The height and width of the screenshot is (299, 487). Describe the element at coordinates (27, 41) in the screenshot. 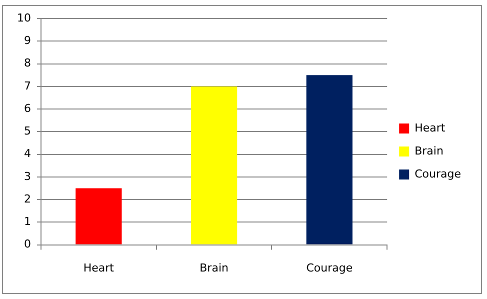

I see `y-tick-label: 9` at that location.